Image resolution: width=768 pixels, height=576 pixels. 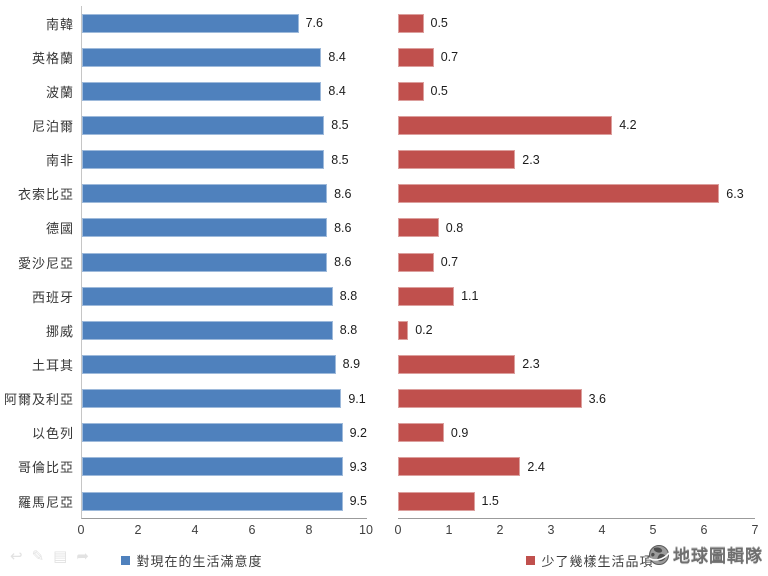 What do you see at coordinates (38, 556) in the screenshot?
I see `pencil-icon: ✎` at bounding box center [38, 556].